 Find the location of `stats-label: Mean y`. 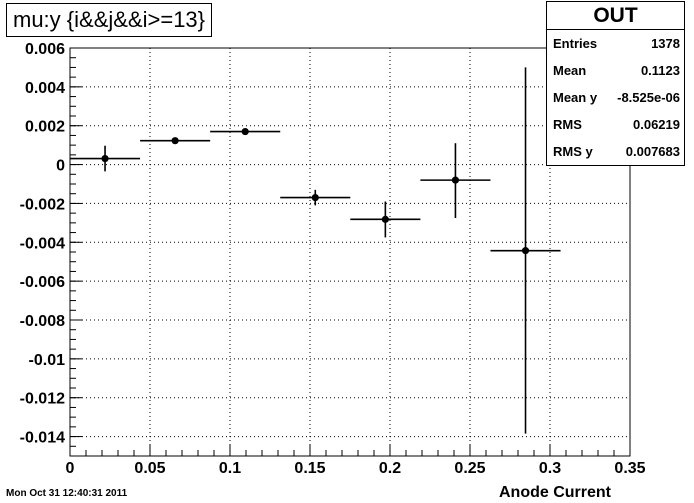

stats-label: Mean y is located at coordinates (575, 97).